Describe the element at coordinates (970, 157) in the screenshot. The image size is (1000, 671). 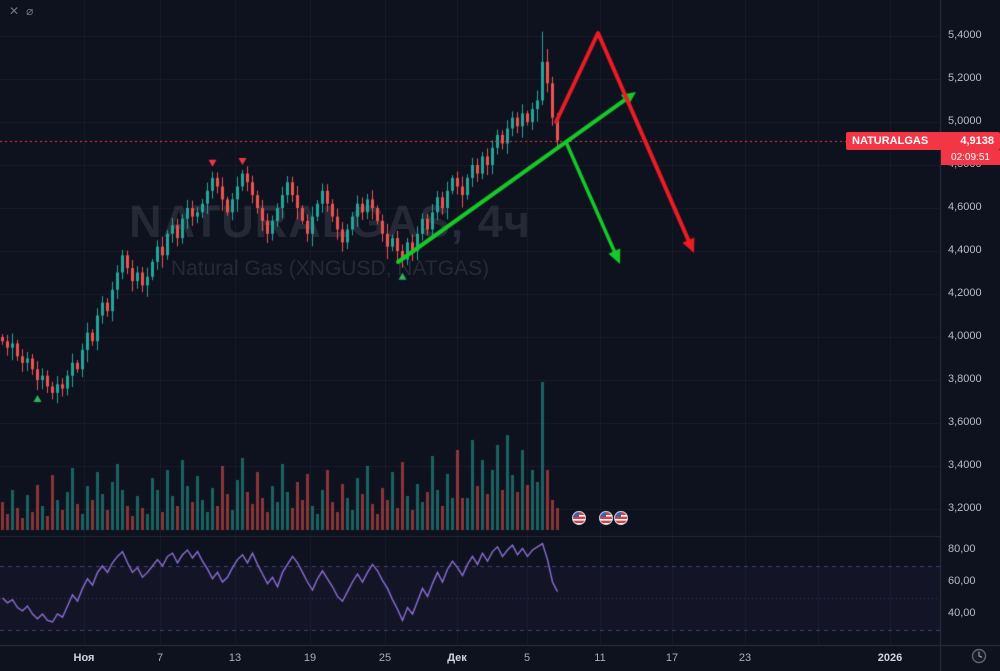
I see `bar-countdown: 02:09:51` at that location.